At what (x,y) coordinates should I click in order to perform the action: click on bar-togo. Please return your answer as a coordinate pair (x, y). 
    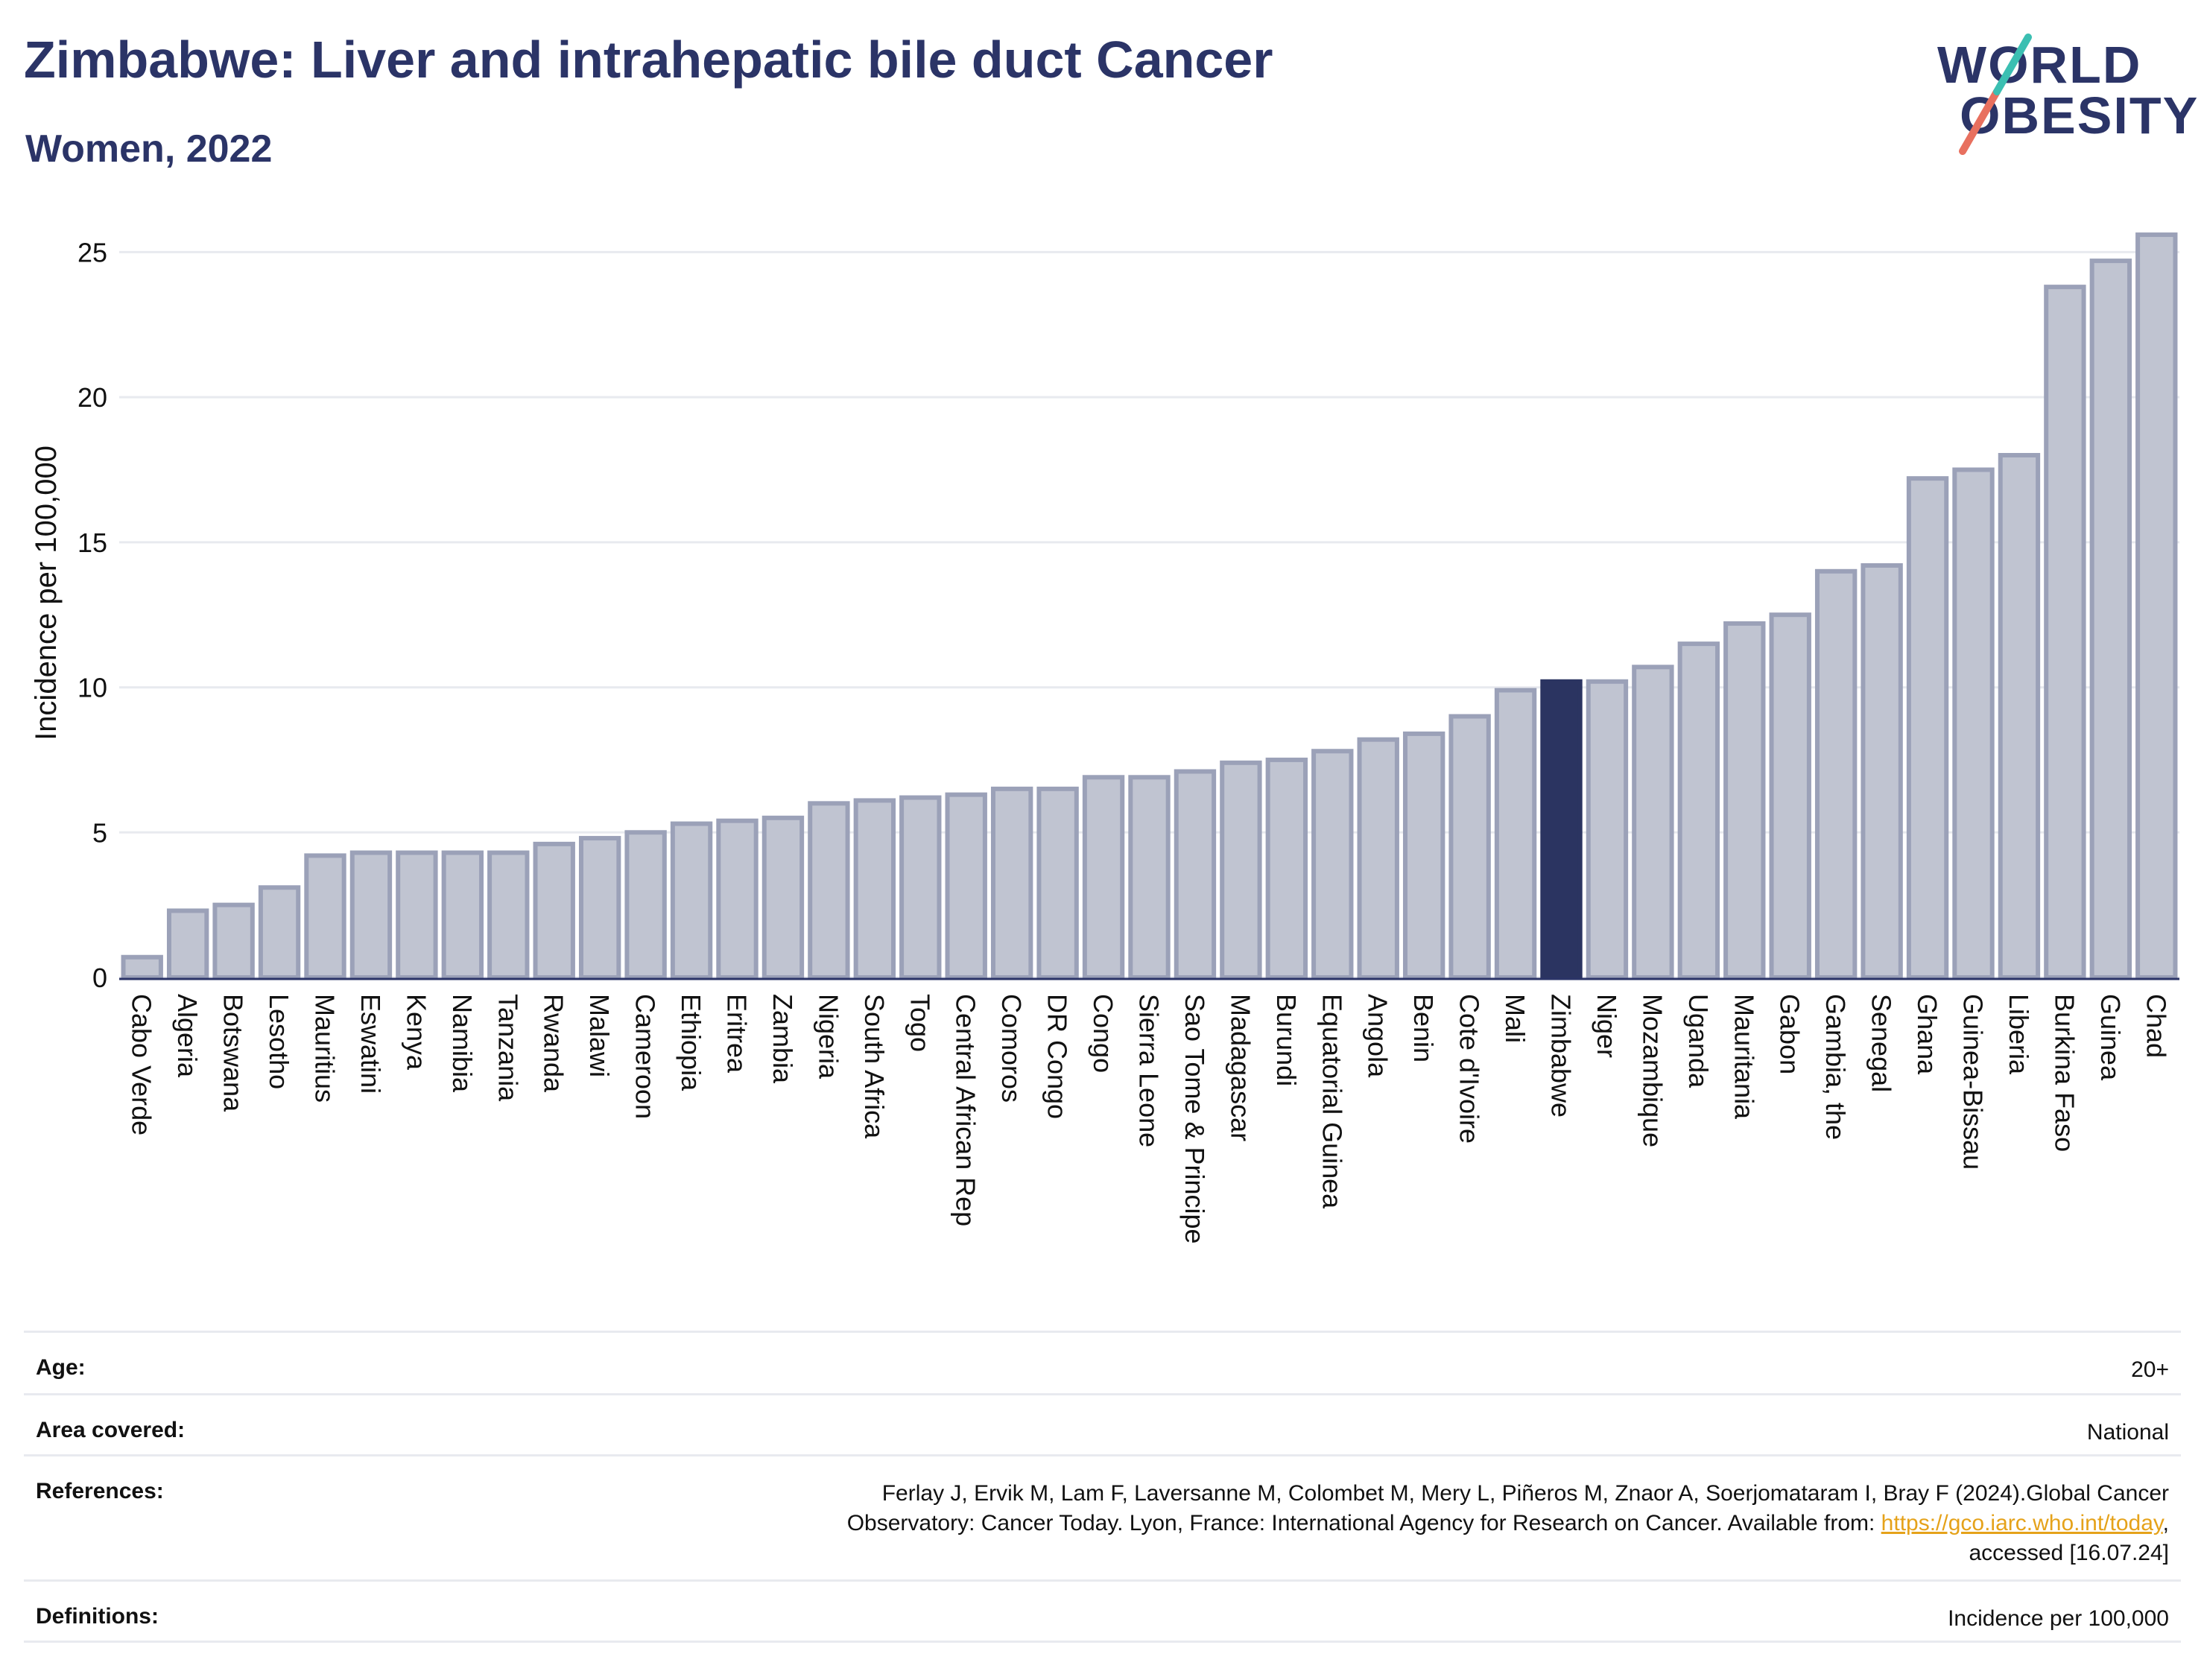
    Looking at the image, I should click on (920, 887).